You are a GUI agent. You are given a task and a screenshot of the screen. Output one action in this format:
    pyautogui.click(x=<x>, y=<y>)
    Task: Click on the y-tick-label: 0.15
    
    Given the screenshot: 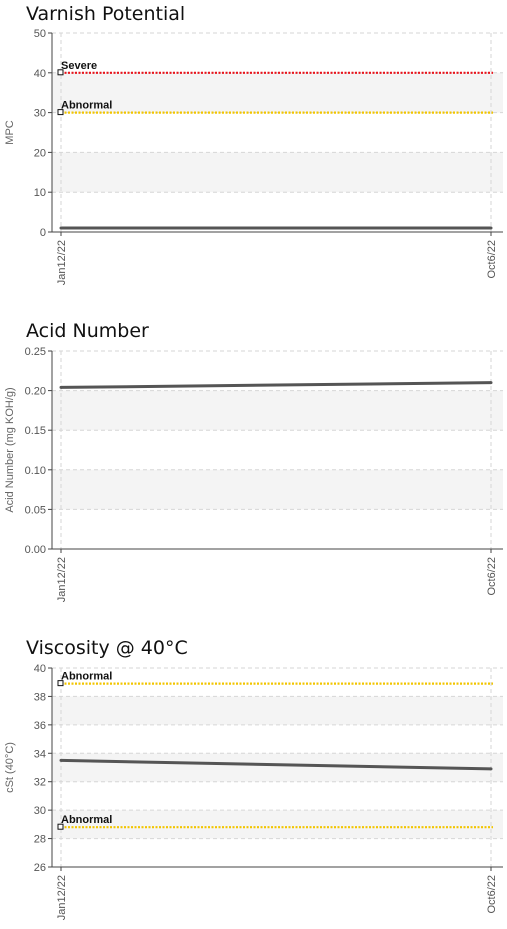 What is the action you would take?
    pyautogui.click(x=35, y=431)
    